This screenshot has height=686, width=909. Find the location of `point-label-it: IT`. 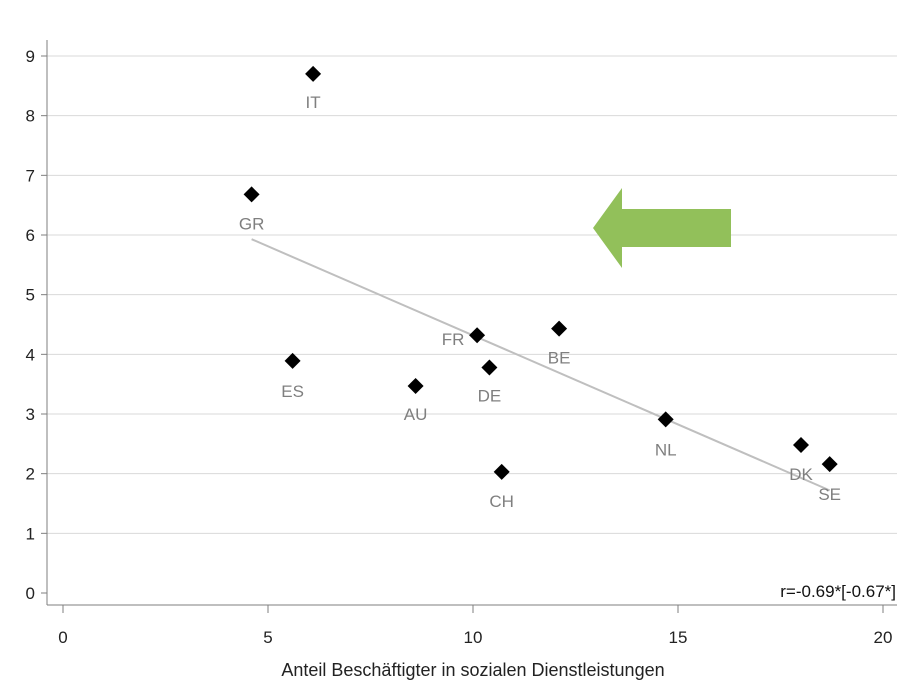

point-label-it: IT is located at coordinates (313, 102).